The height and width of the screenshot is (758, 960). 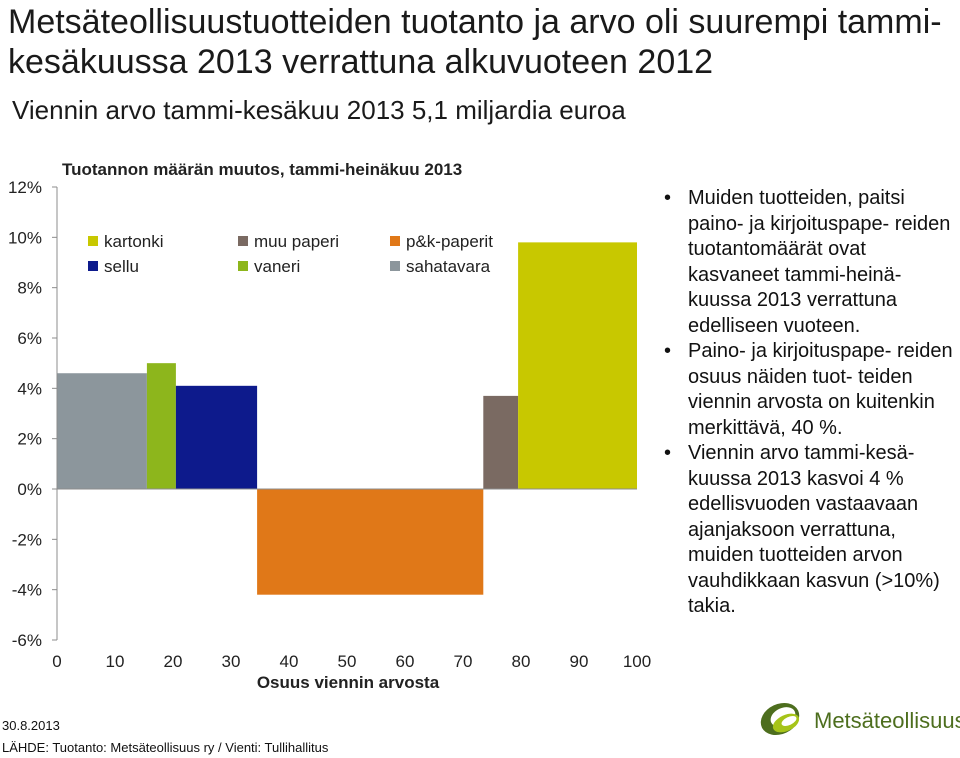 I want to click on x-tick-label: 90, so click(x=579, y=661).